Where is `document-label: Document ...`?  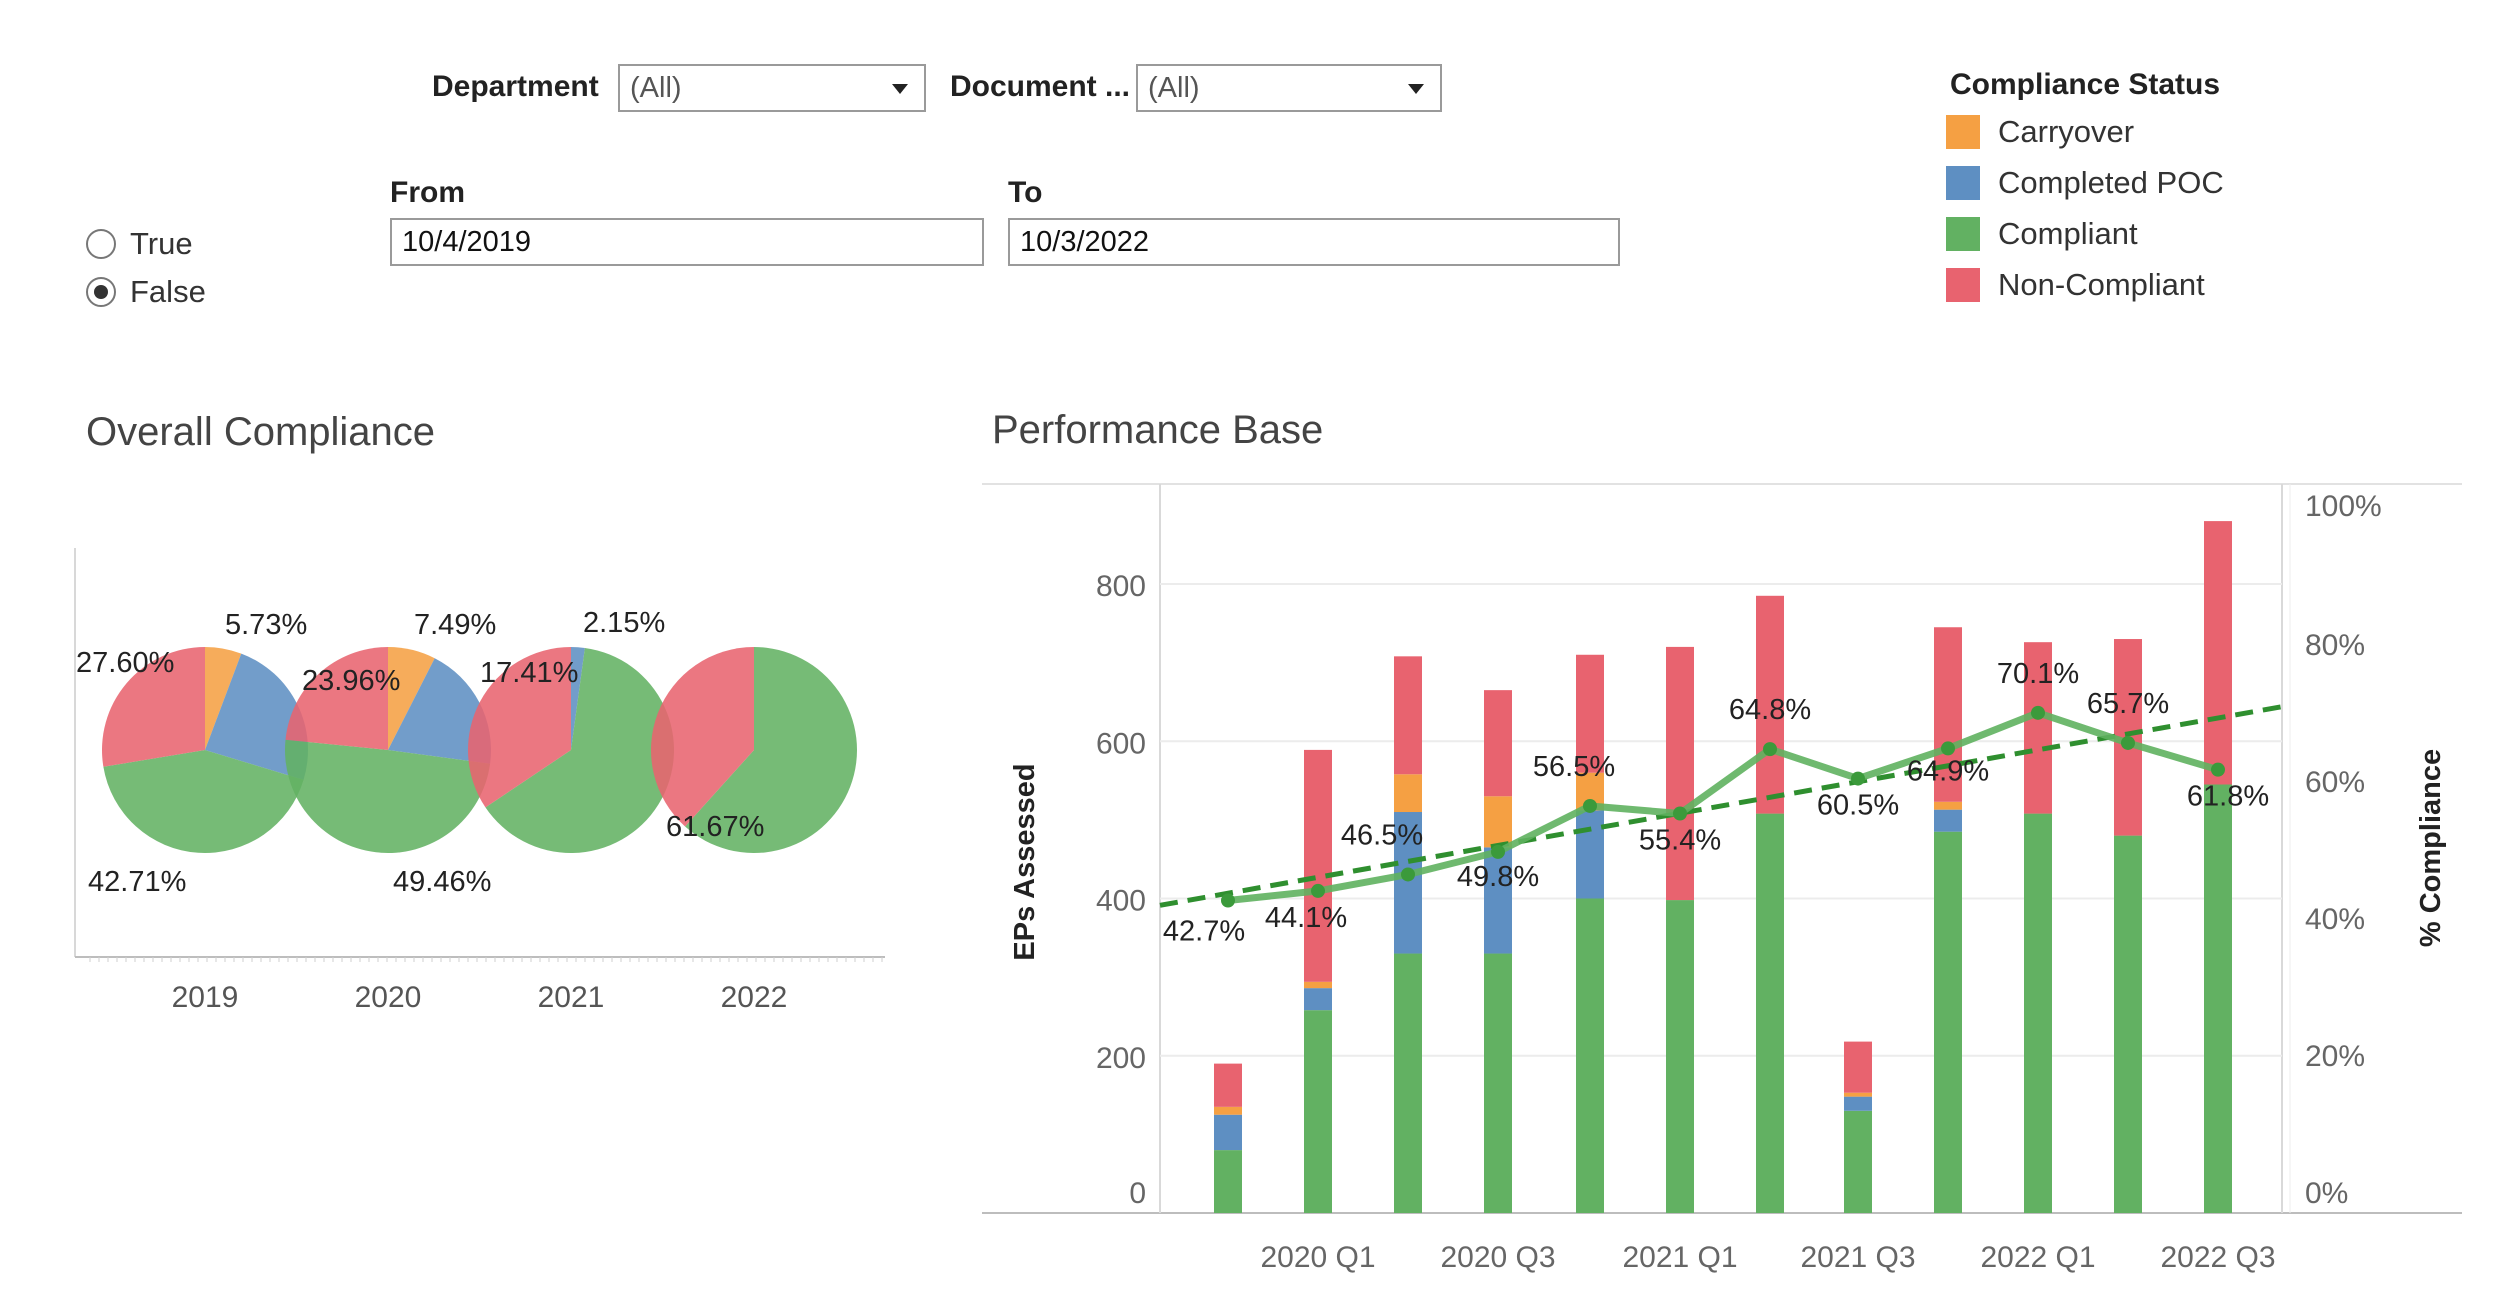 document-label: Document ... is located at coordinates (1040, 86).